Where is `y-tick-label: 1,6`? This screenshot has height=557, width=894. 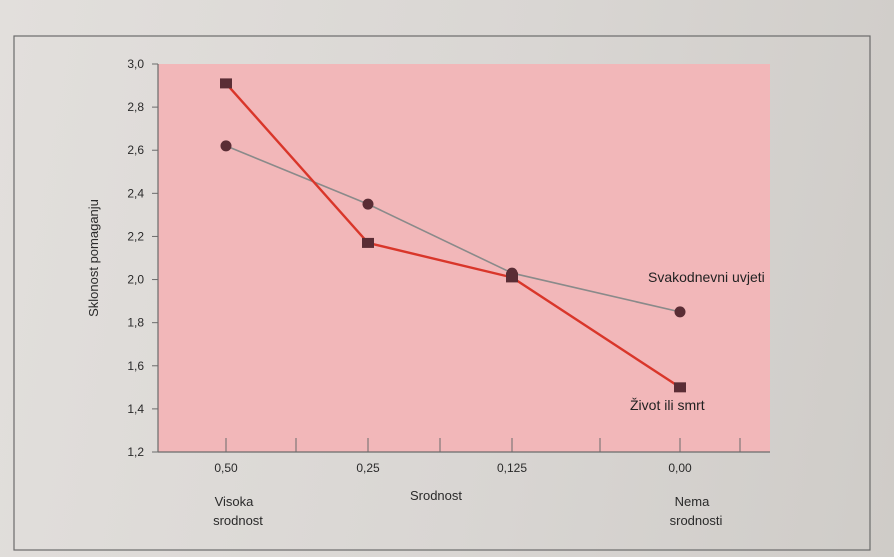 y-tick-label: 1,6 is located at coordinates (135, 366).